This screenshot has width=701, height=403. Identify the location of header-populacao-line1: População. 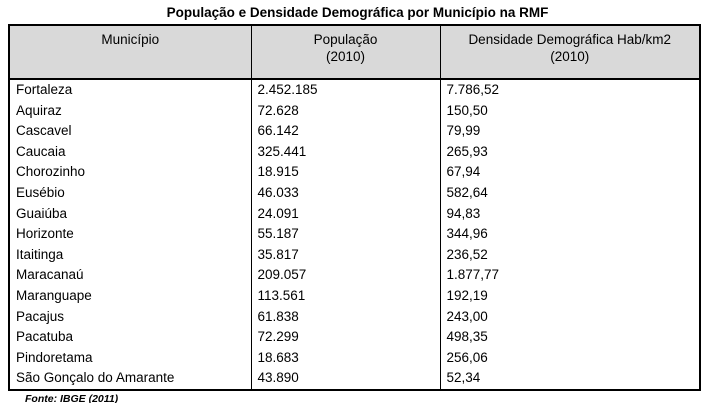
(345, 39).